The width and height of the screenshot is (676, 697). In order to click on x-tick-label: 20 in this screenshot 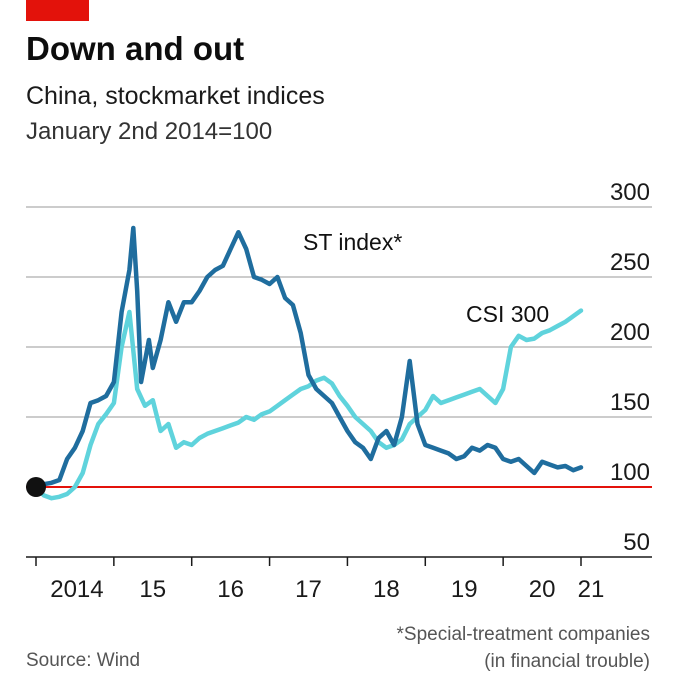, I will do `click(542, 589)`.